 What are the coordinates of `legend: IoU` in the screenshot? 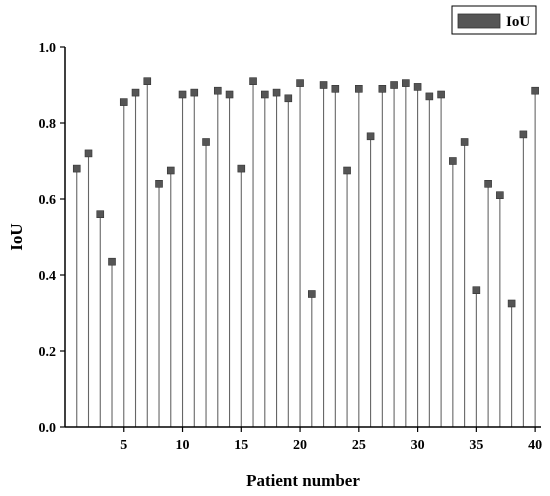 It's located at (494, 20).